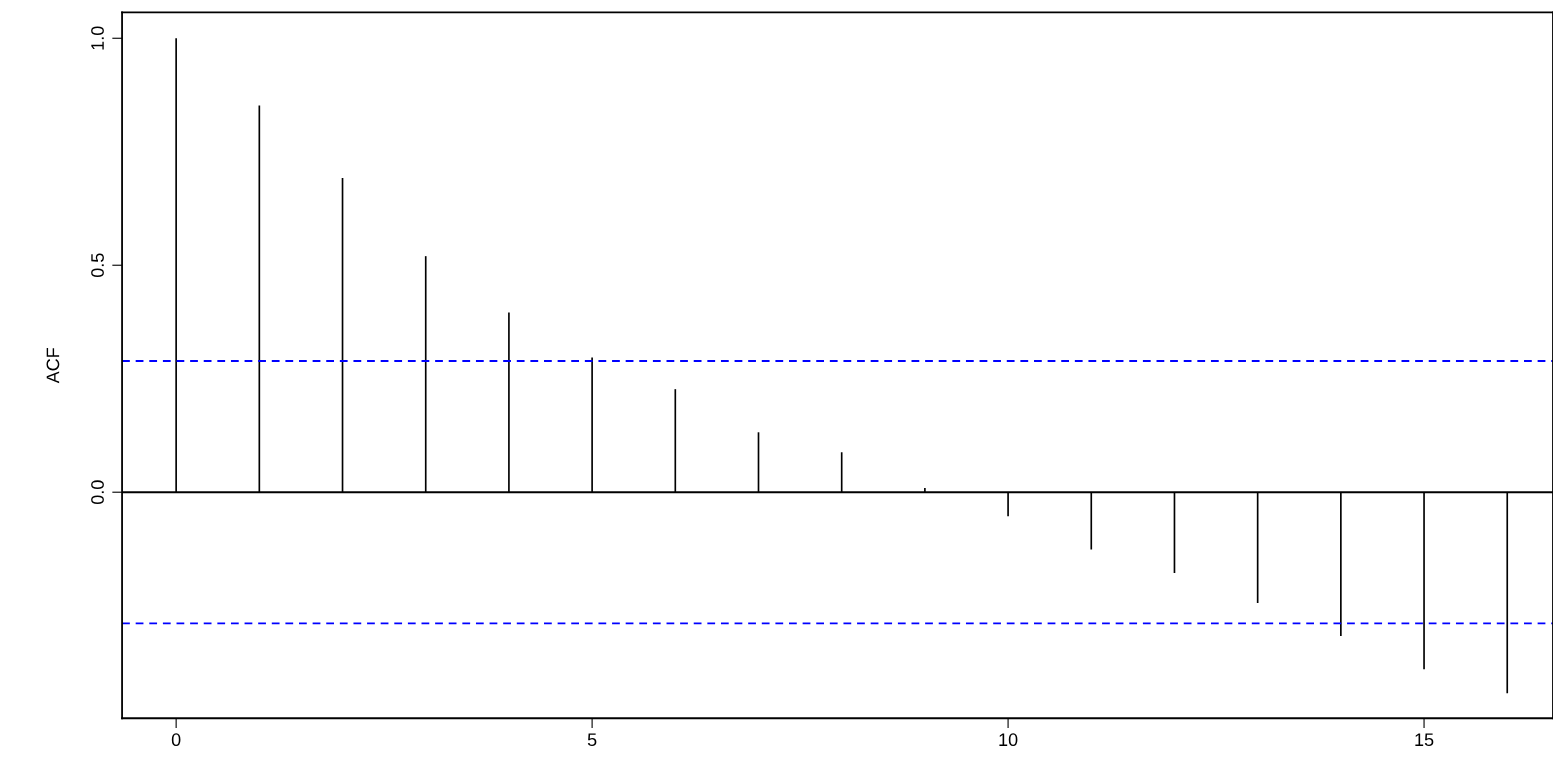  What do you see at coordinates (97, 265) in the screenshot?
I see `y-tick-label: 0.5` at bounding box center [97, 265].